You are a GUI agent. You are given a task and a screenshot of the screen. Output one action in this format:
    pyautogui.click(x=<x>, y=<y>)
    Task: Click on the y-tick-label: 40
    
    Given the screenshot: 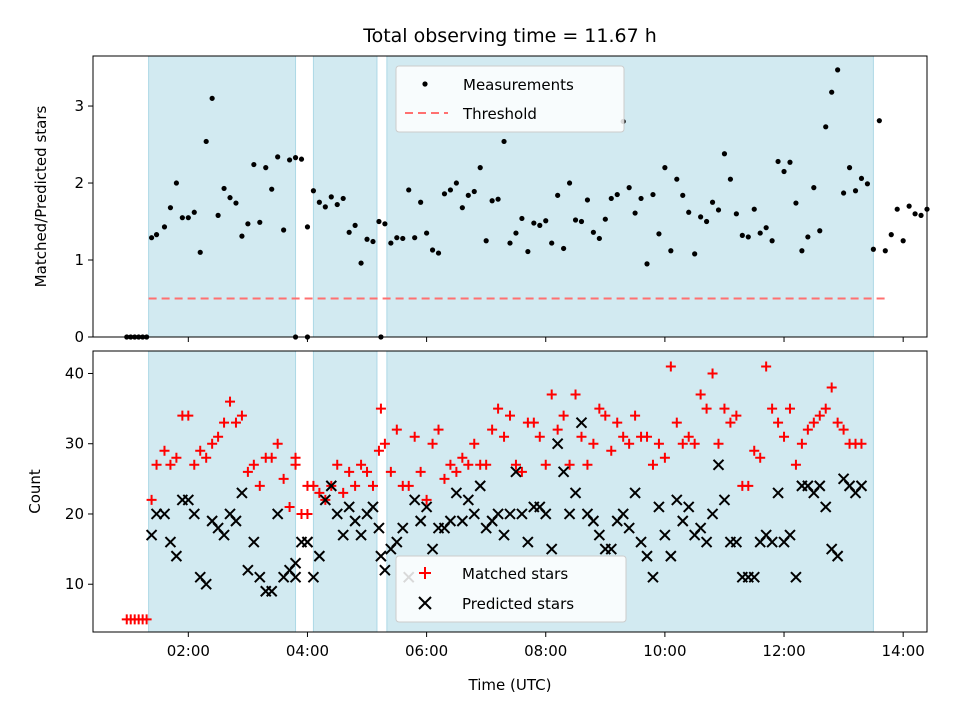 What is the action you would take?
    pyautogui.click(x=74, y=373)
    